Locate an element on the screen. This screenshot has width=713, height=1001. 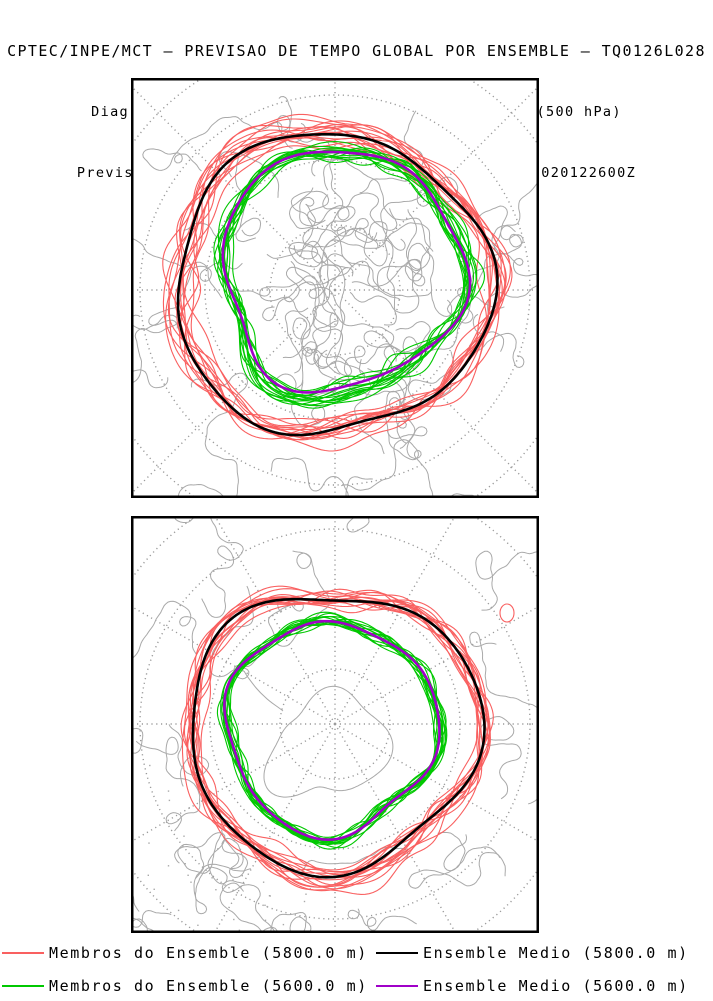
legend-label: Ensemble Medio (5600.0 m) is located at coordinates (556, 986).